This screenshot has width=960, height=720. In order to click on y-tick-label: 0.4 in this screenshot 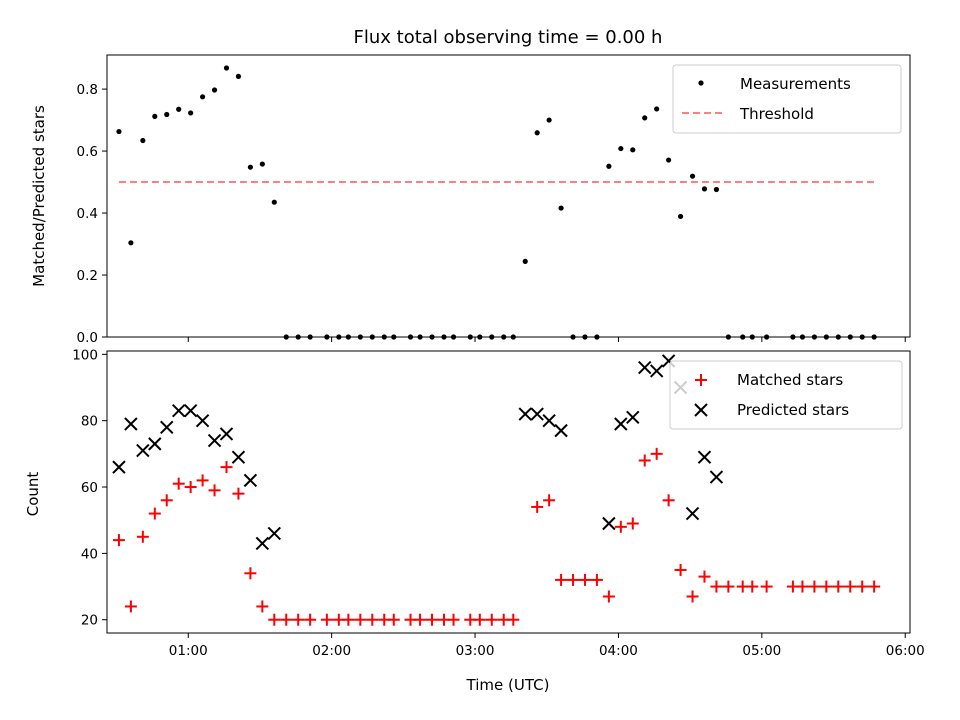, I will do `click(87, 214)`.